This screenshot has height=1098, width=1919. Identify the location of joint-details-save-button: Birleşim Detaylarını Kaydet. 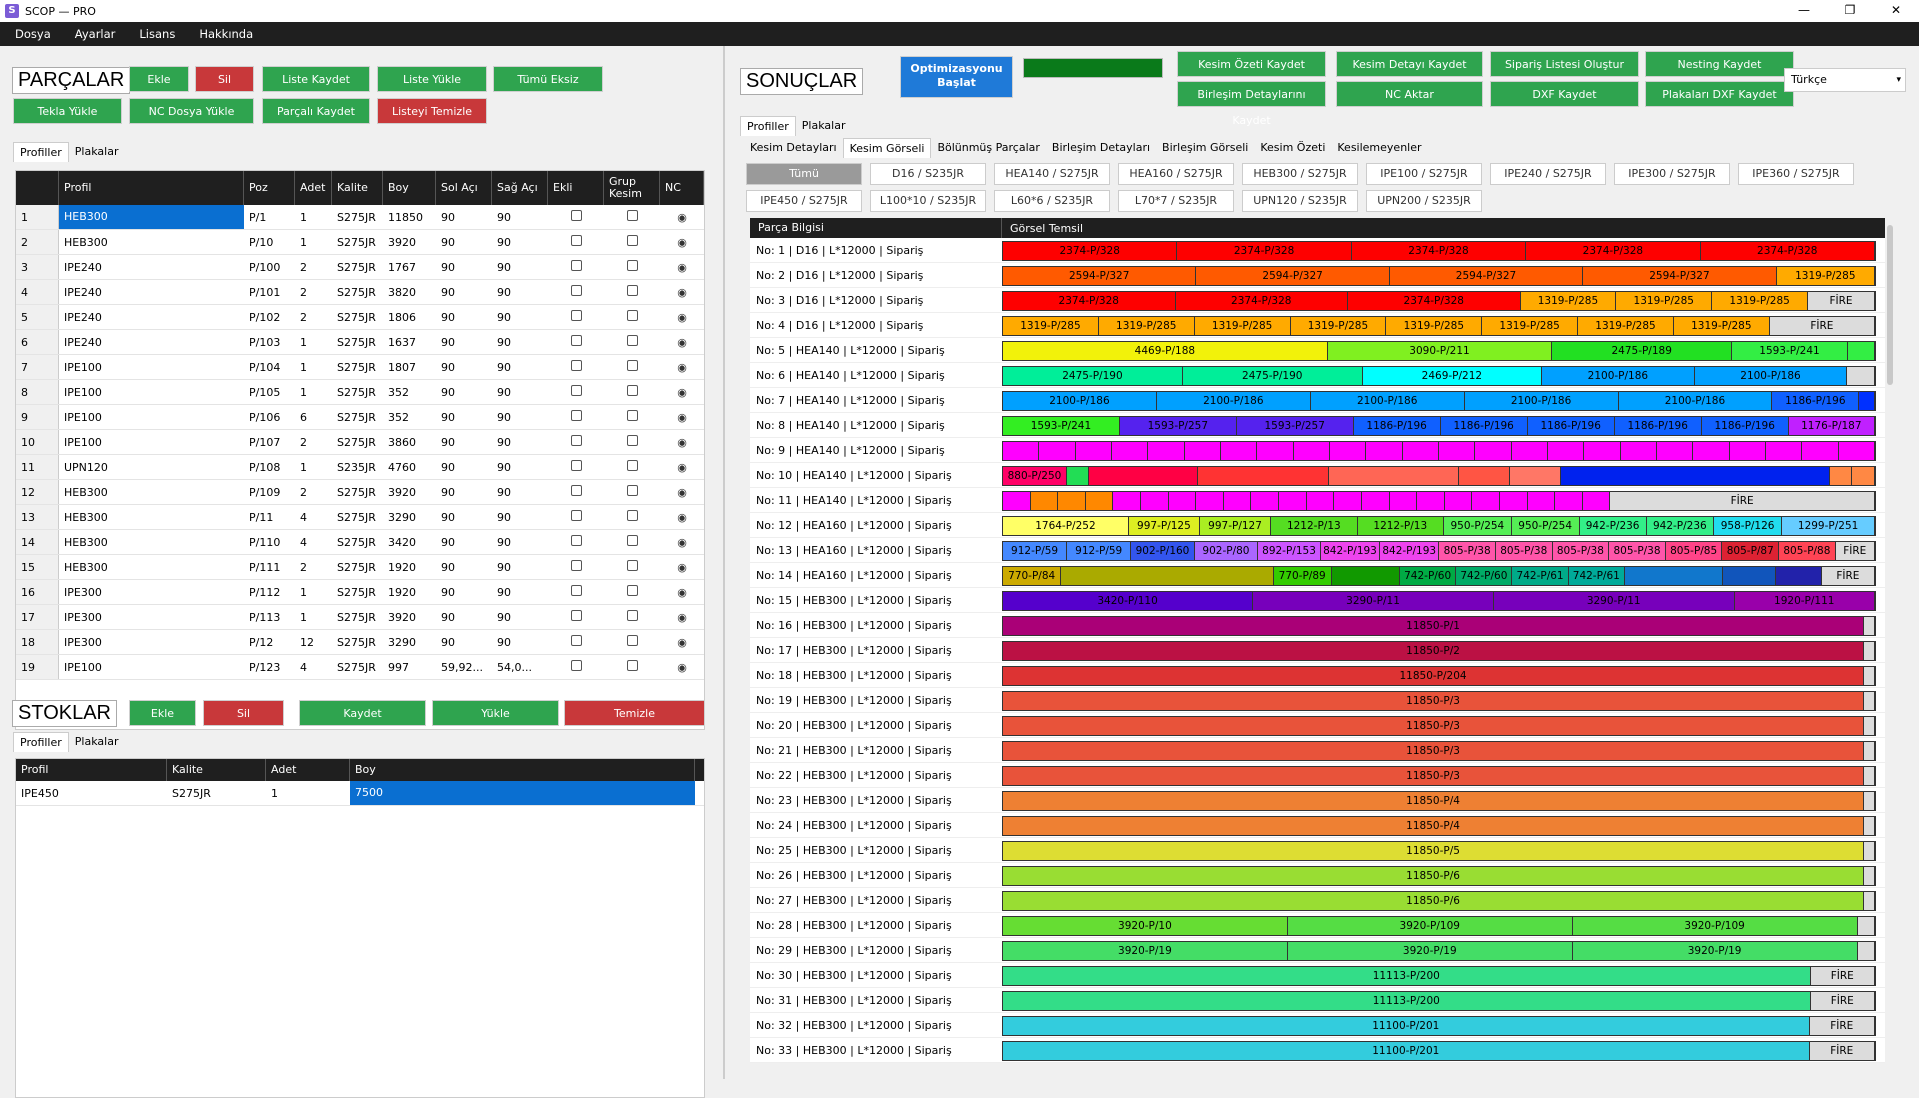
(1251, 104).